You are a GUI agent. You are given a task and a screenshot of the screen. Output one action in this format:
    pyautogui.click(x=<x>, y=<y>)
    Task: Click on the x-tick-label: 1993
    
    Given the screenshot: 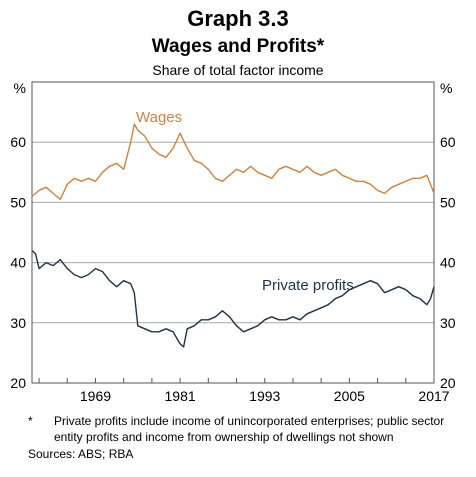 What is the action you would take?
    pyautogui.click(x=264, y=396)
    